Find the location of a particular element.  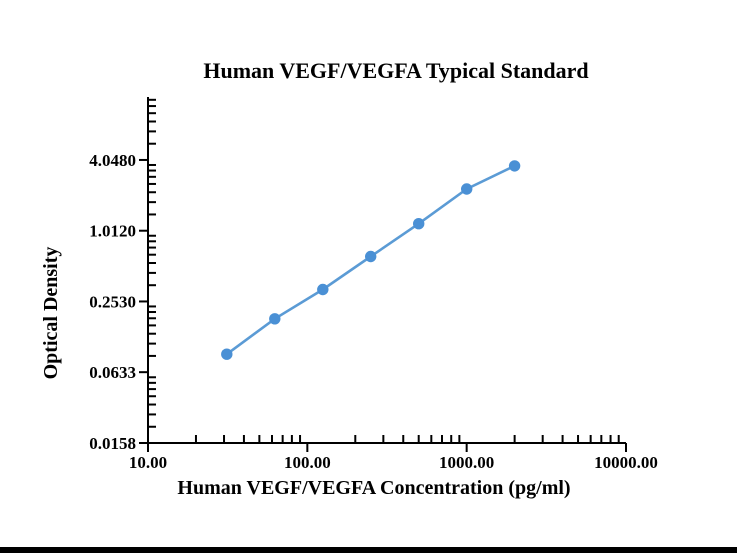

x-axis-title: Human VEGF/VEGFA Concentration (pg/ml) is located at coordinates (373, 488).